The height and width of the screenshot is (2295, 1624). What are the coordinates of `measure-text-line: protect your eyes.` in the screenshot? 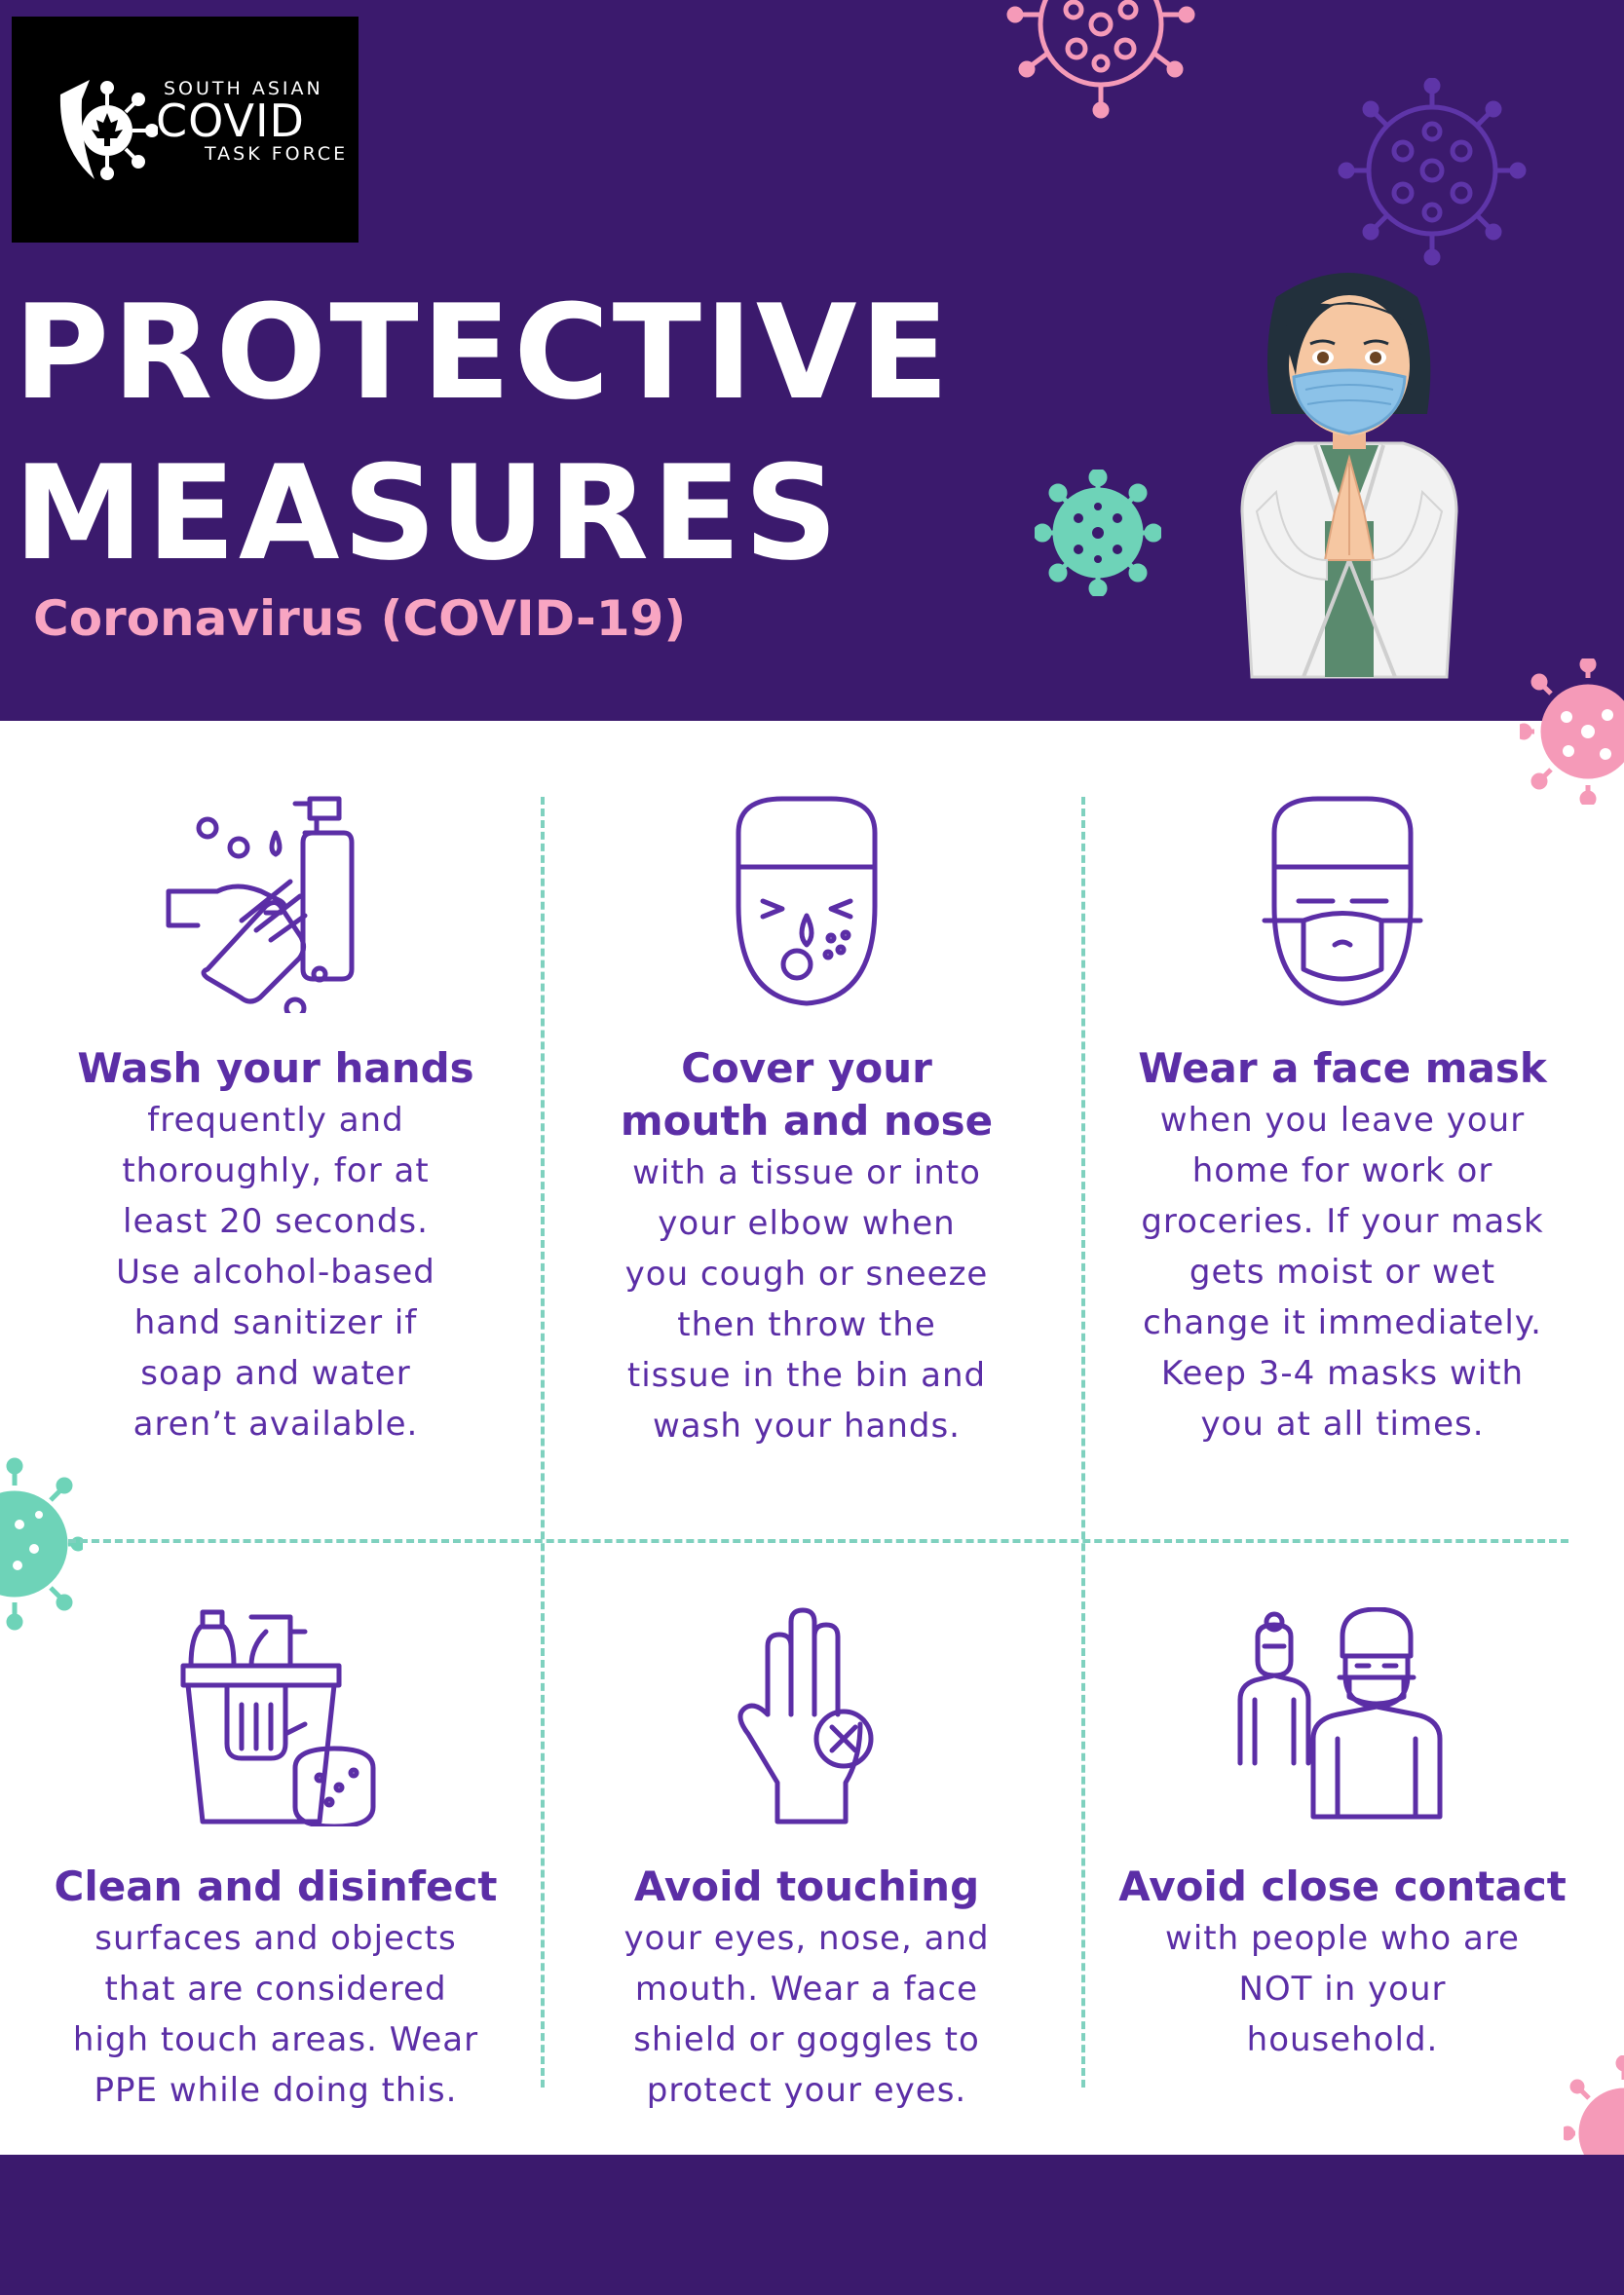 It's located at (806, 2090).